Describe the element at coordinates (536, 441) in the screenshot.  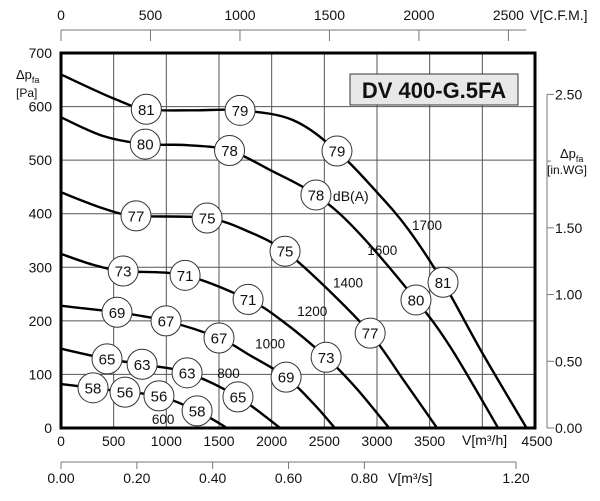
I see `x-tick-label: 4500` at that location.